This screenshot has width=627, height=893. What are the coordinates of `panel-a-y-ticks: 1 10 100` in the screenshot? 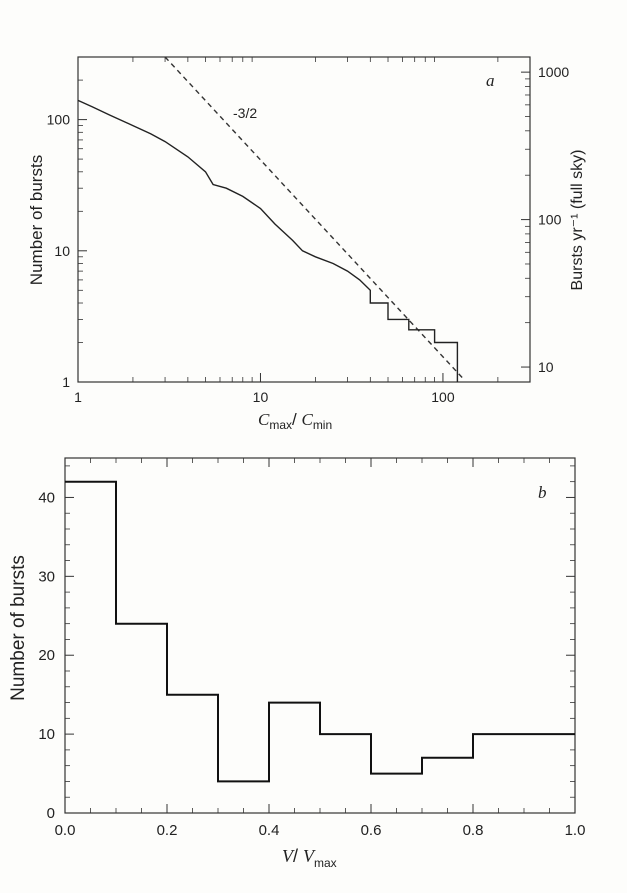 It's located at (67, 223).